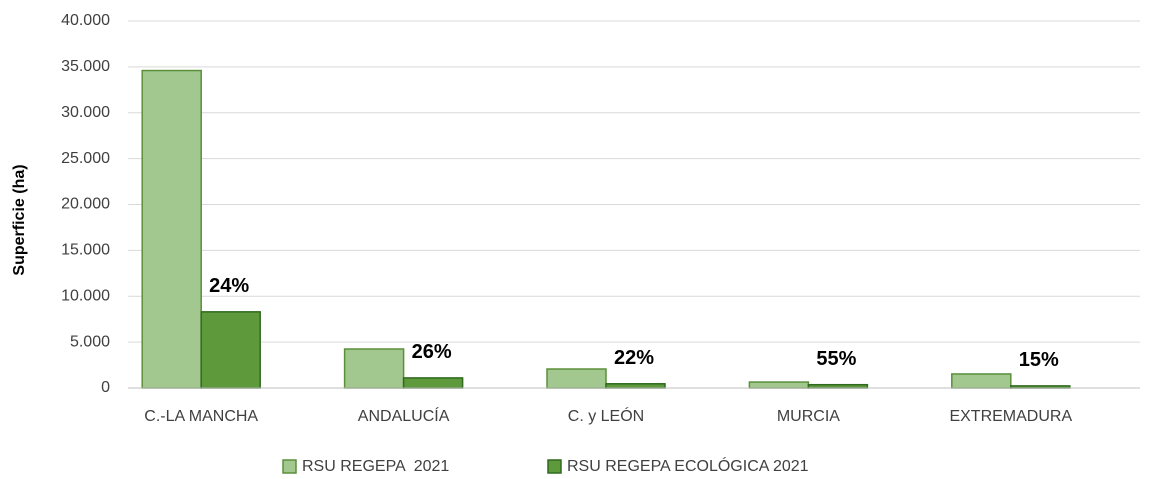  I want to click on y-tick-label: 0, so click(105, 387).